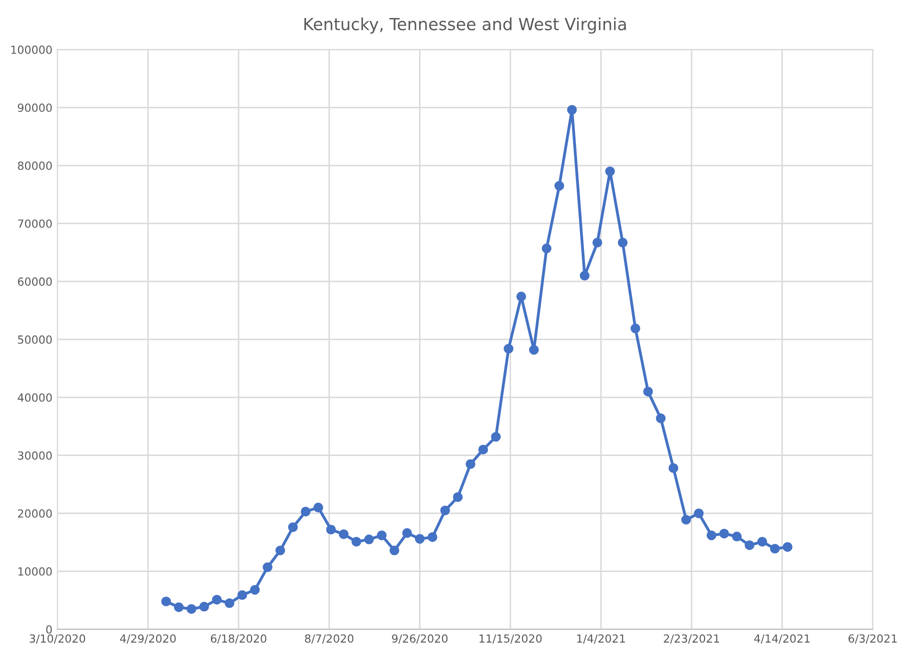 The width and height of the screenshot is (911, 661). I want to click on y-tick-label: 20000, so click(35, 513).